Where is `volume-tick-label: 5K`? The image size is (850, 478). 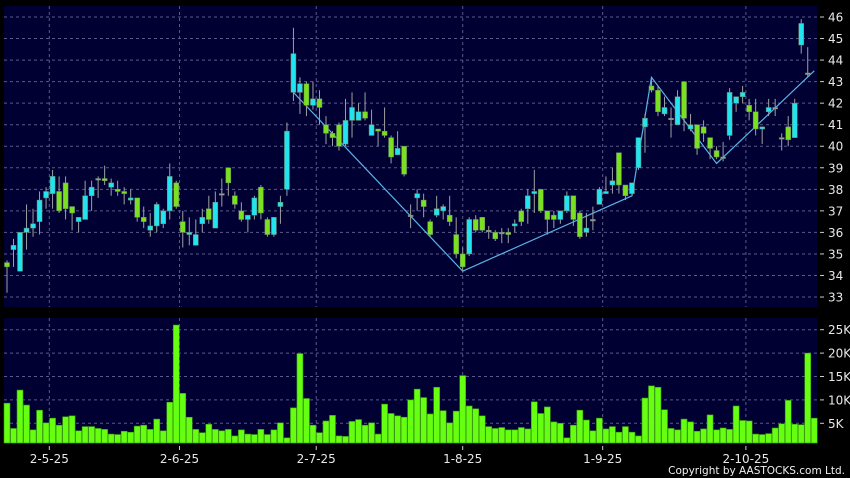
volume-tick-label: 5K is located at coordinates (836, 424).